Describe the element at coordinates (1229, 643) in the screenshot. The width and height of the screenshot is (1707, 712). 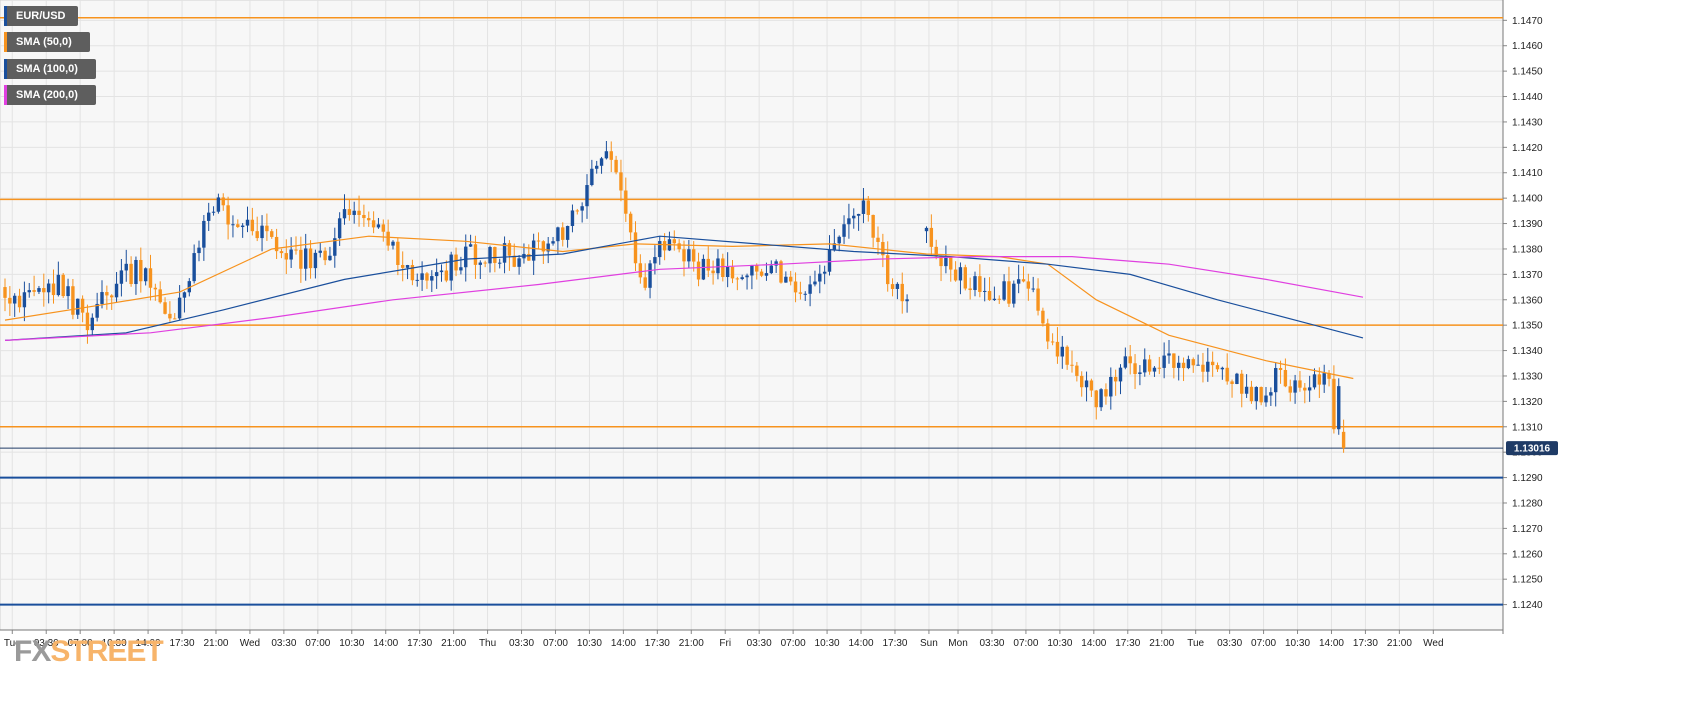
I see `x-tick-label: 03:30` at that location.